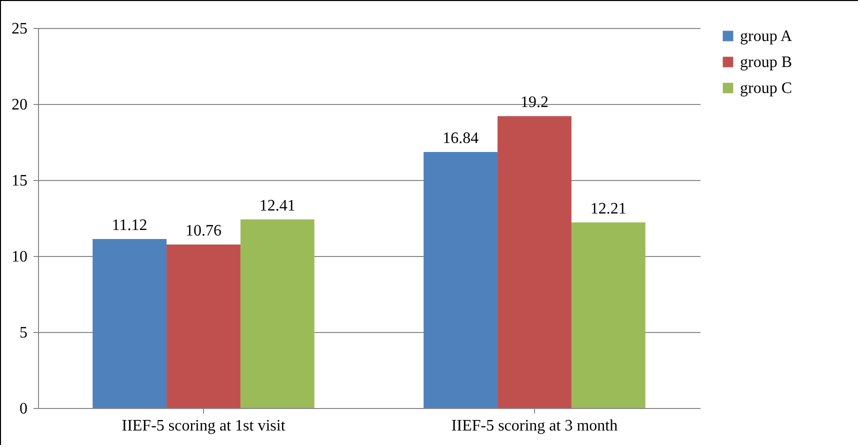 This screenshot has width=860, height=447. Describe the element at coordinates (204, 231) in the screenshot. I see `data-label: 10.76` at that location.